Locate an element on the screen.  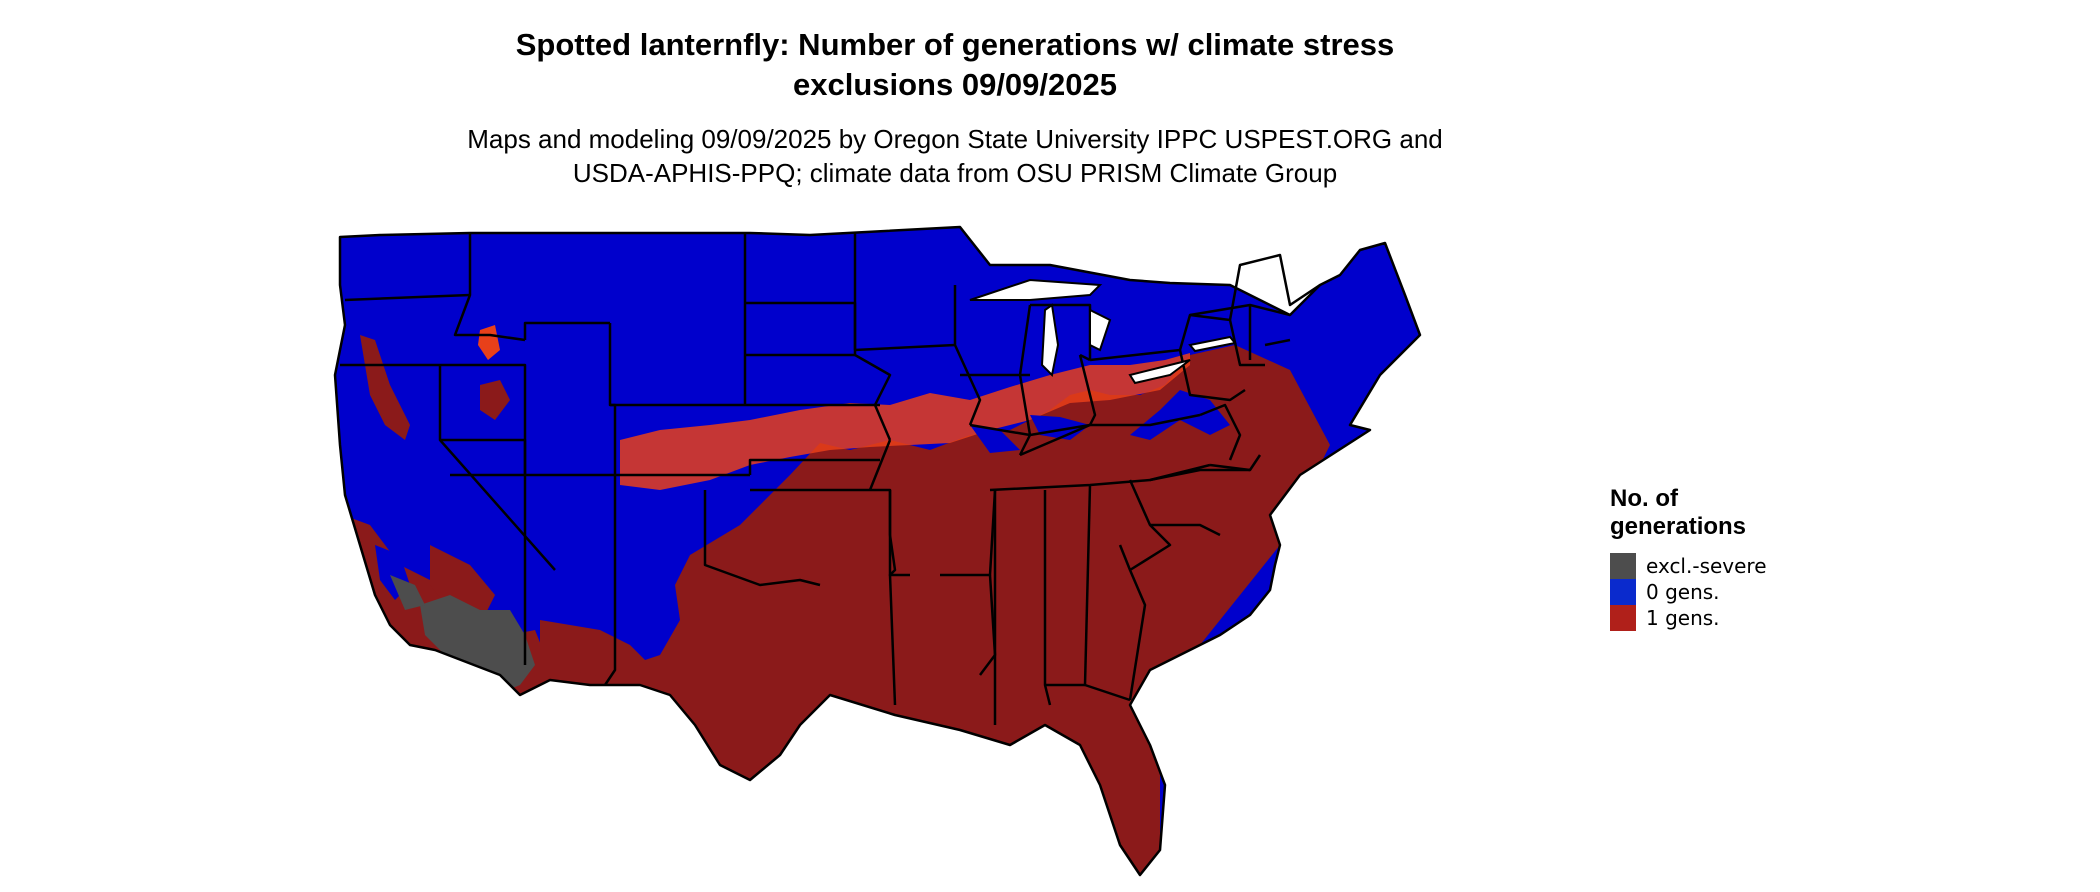
legend-item-0-gens: 0 gens. is located at coordinates (1710, 592).